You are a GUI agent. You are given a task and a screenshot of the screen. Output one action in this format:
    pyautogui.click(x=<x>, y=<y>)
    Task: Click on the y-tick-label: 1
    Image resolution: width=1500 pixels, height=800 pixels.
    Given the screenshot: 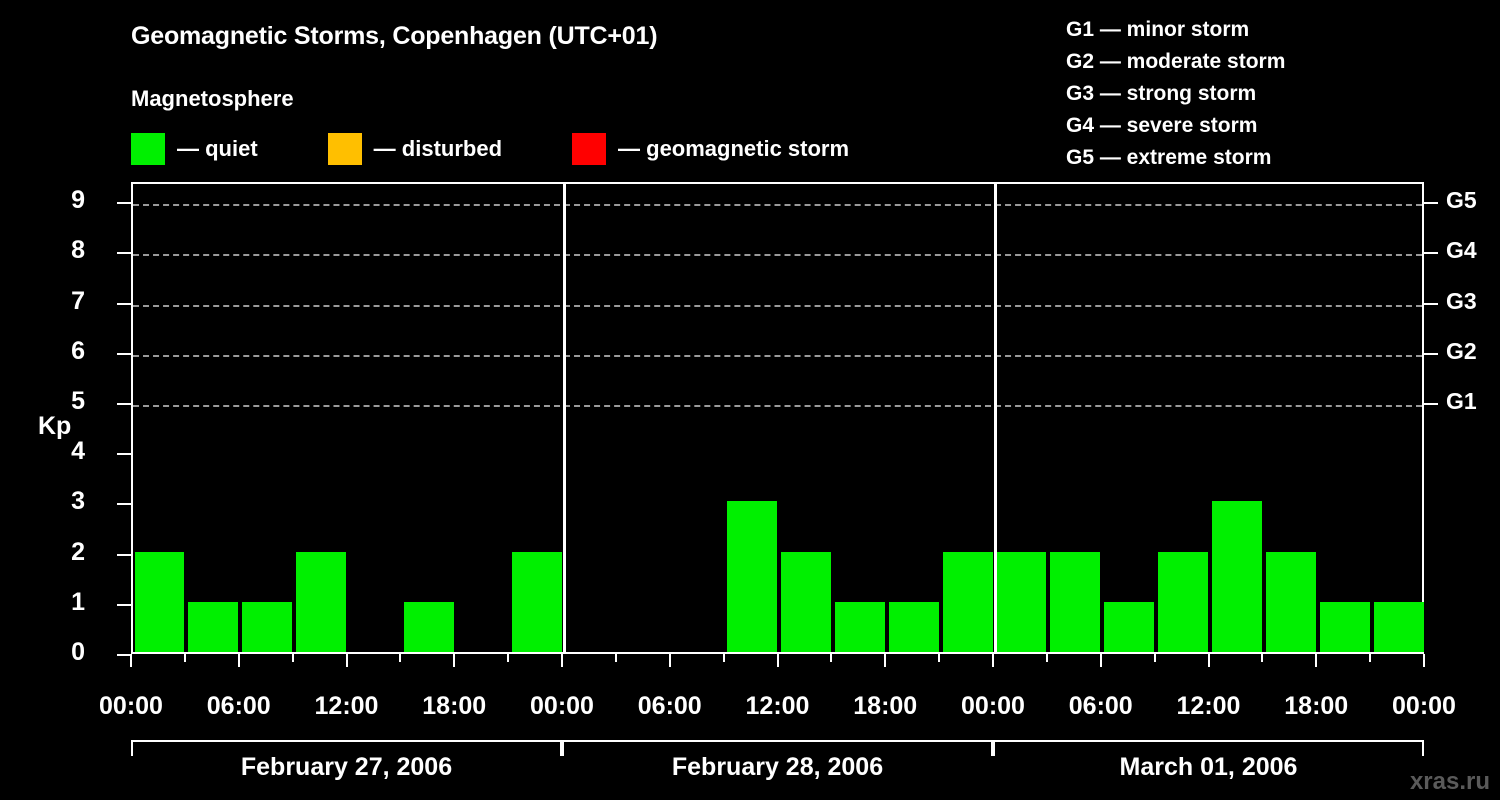 What is the action you would take?
    pyautogui.click(x=78, y=601)
    